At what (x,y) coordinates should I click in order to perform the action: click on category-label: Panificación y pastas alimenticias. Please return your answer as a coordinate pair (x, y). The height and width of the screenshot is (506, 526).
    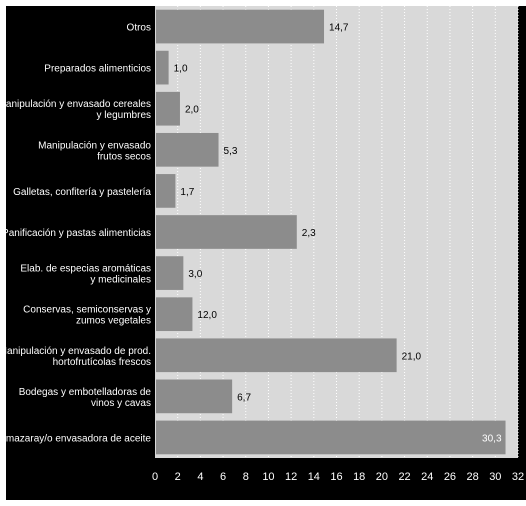
    Looking at the image, I should click on (76, 233).